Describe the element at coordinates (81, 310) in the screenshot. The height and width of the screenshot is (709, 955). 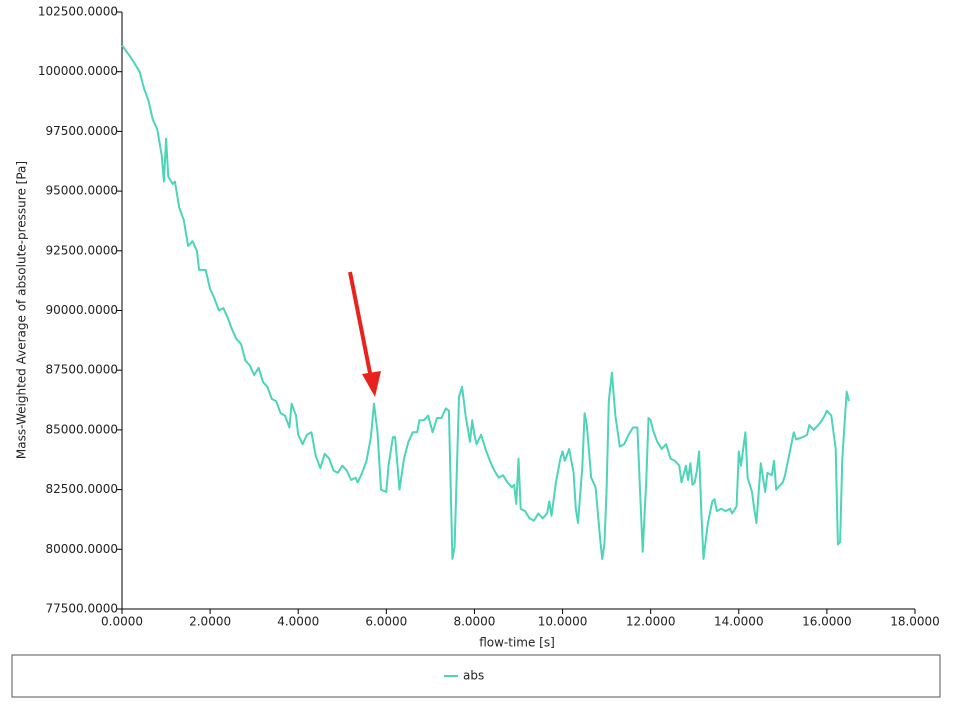
I see `y-tick-label: 90000.0000` at that location.